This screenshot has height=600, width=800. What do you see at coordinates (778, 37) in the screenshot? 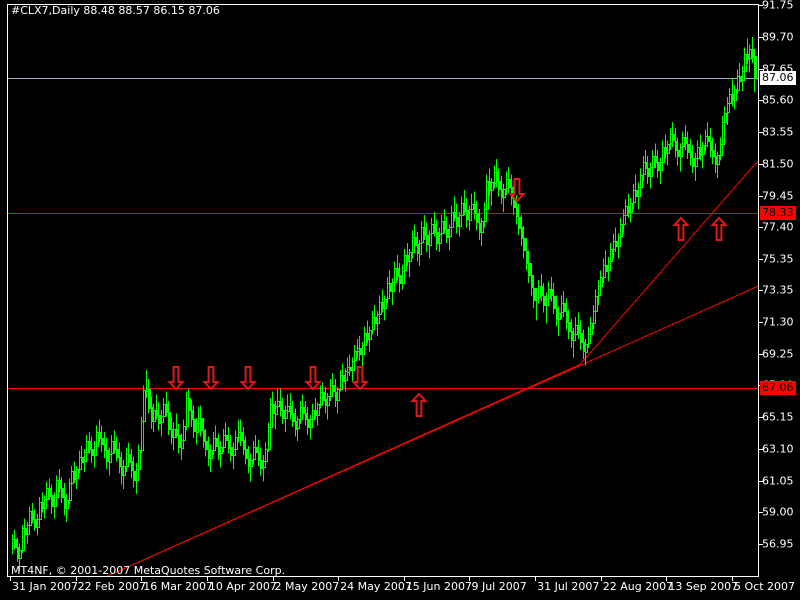
I see `price-tick-label: 89.70` at bounding box center [778, 37].